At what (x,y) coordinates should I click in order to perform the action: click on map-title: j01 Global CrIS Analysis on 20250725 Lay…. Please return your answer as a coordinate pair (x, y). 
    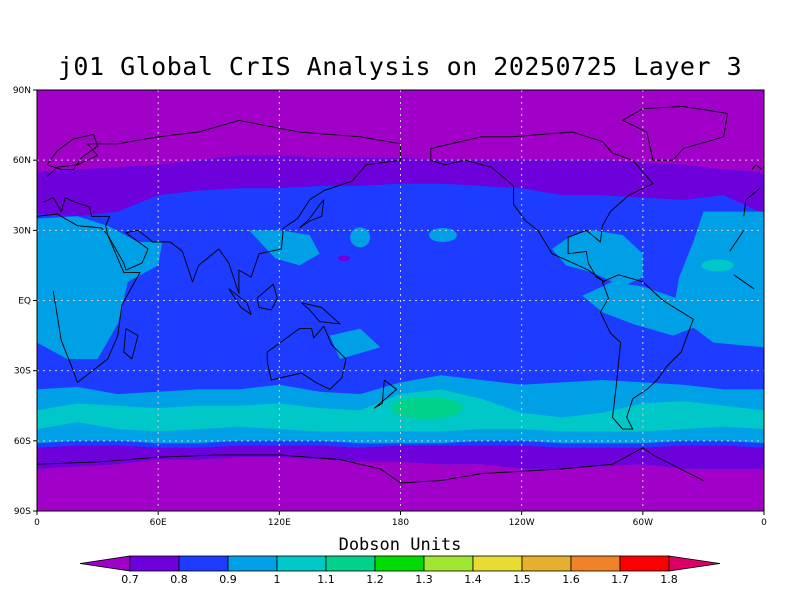
    Looking at the image, I should click on (400, 66).